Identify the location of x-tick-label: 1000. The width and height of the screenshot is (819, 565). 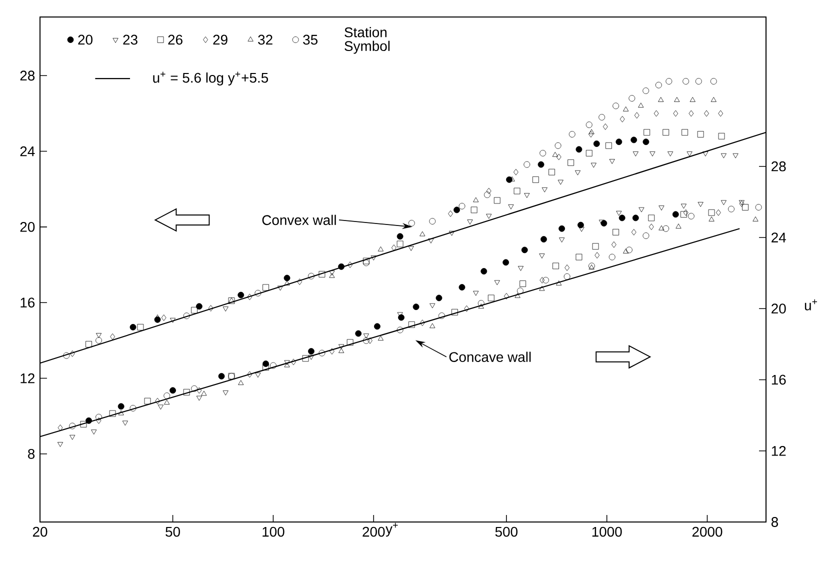
(607, 531).